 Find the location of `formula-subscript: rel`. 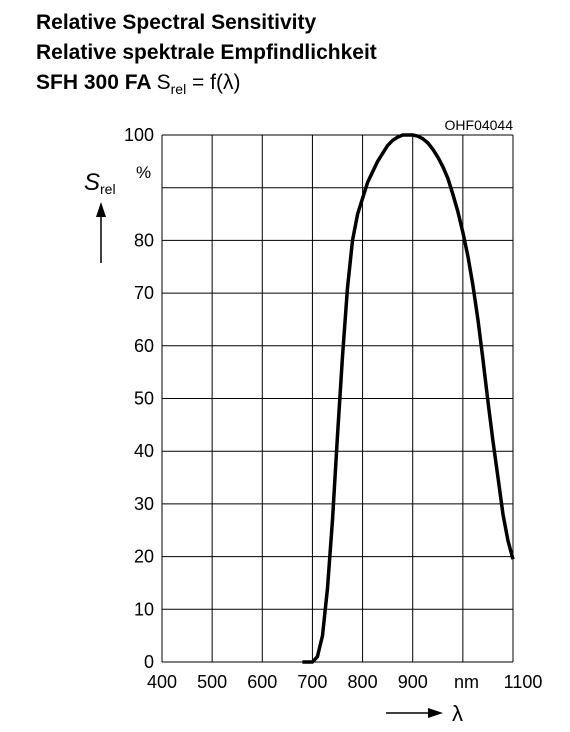

formula-subscript: rel is located at coordinates (178, 89).